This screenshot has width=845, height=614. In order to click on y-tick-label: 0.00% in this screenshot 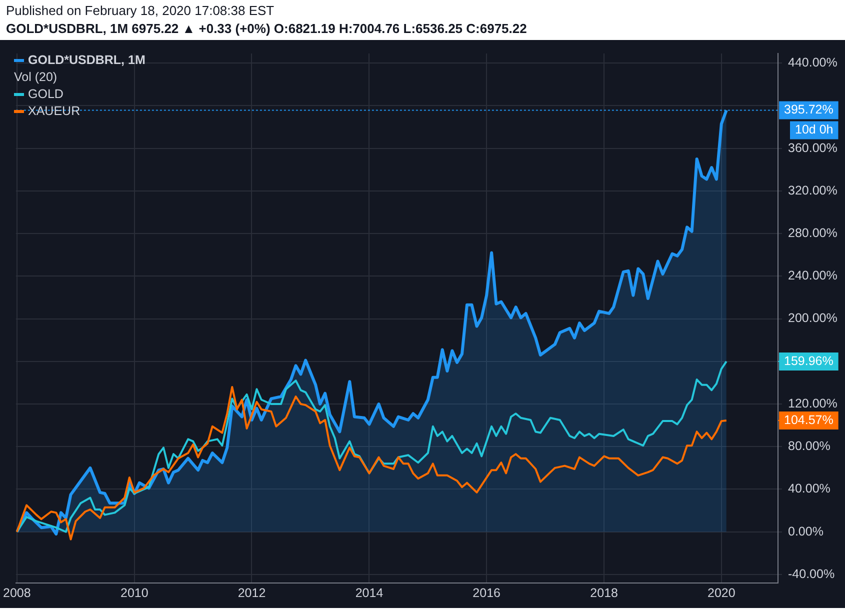, I will do `click(806, 531)`.